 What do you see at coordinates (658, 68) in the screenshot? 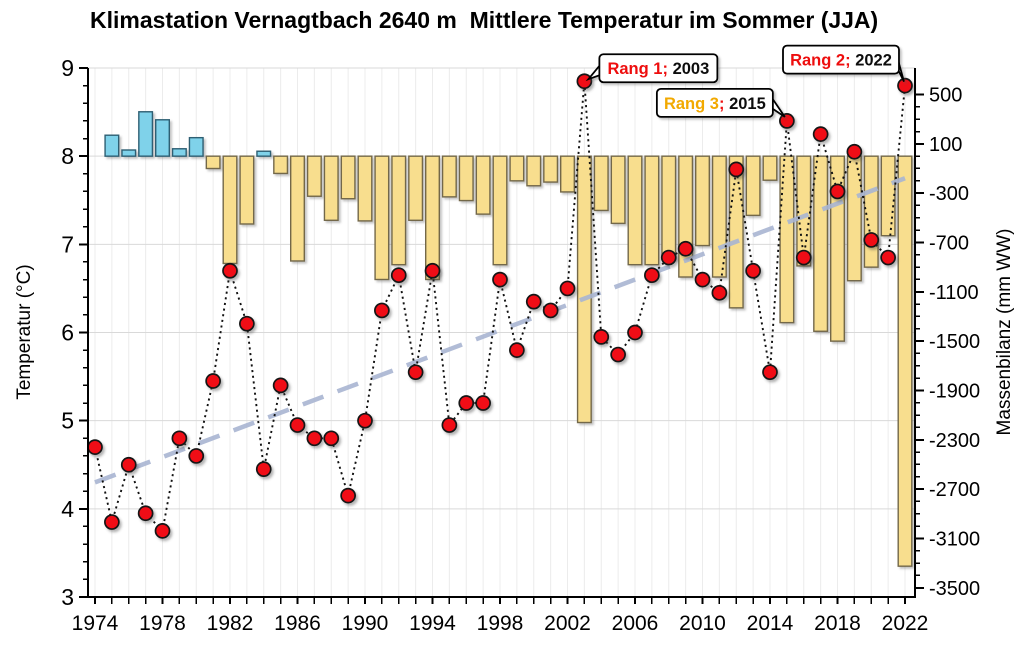
I see `annotation-box-rang1` at bounding box center [658, 68].